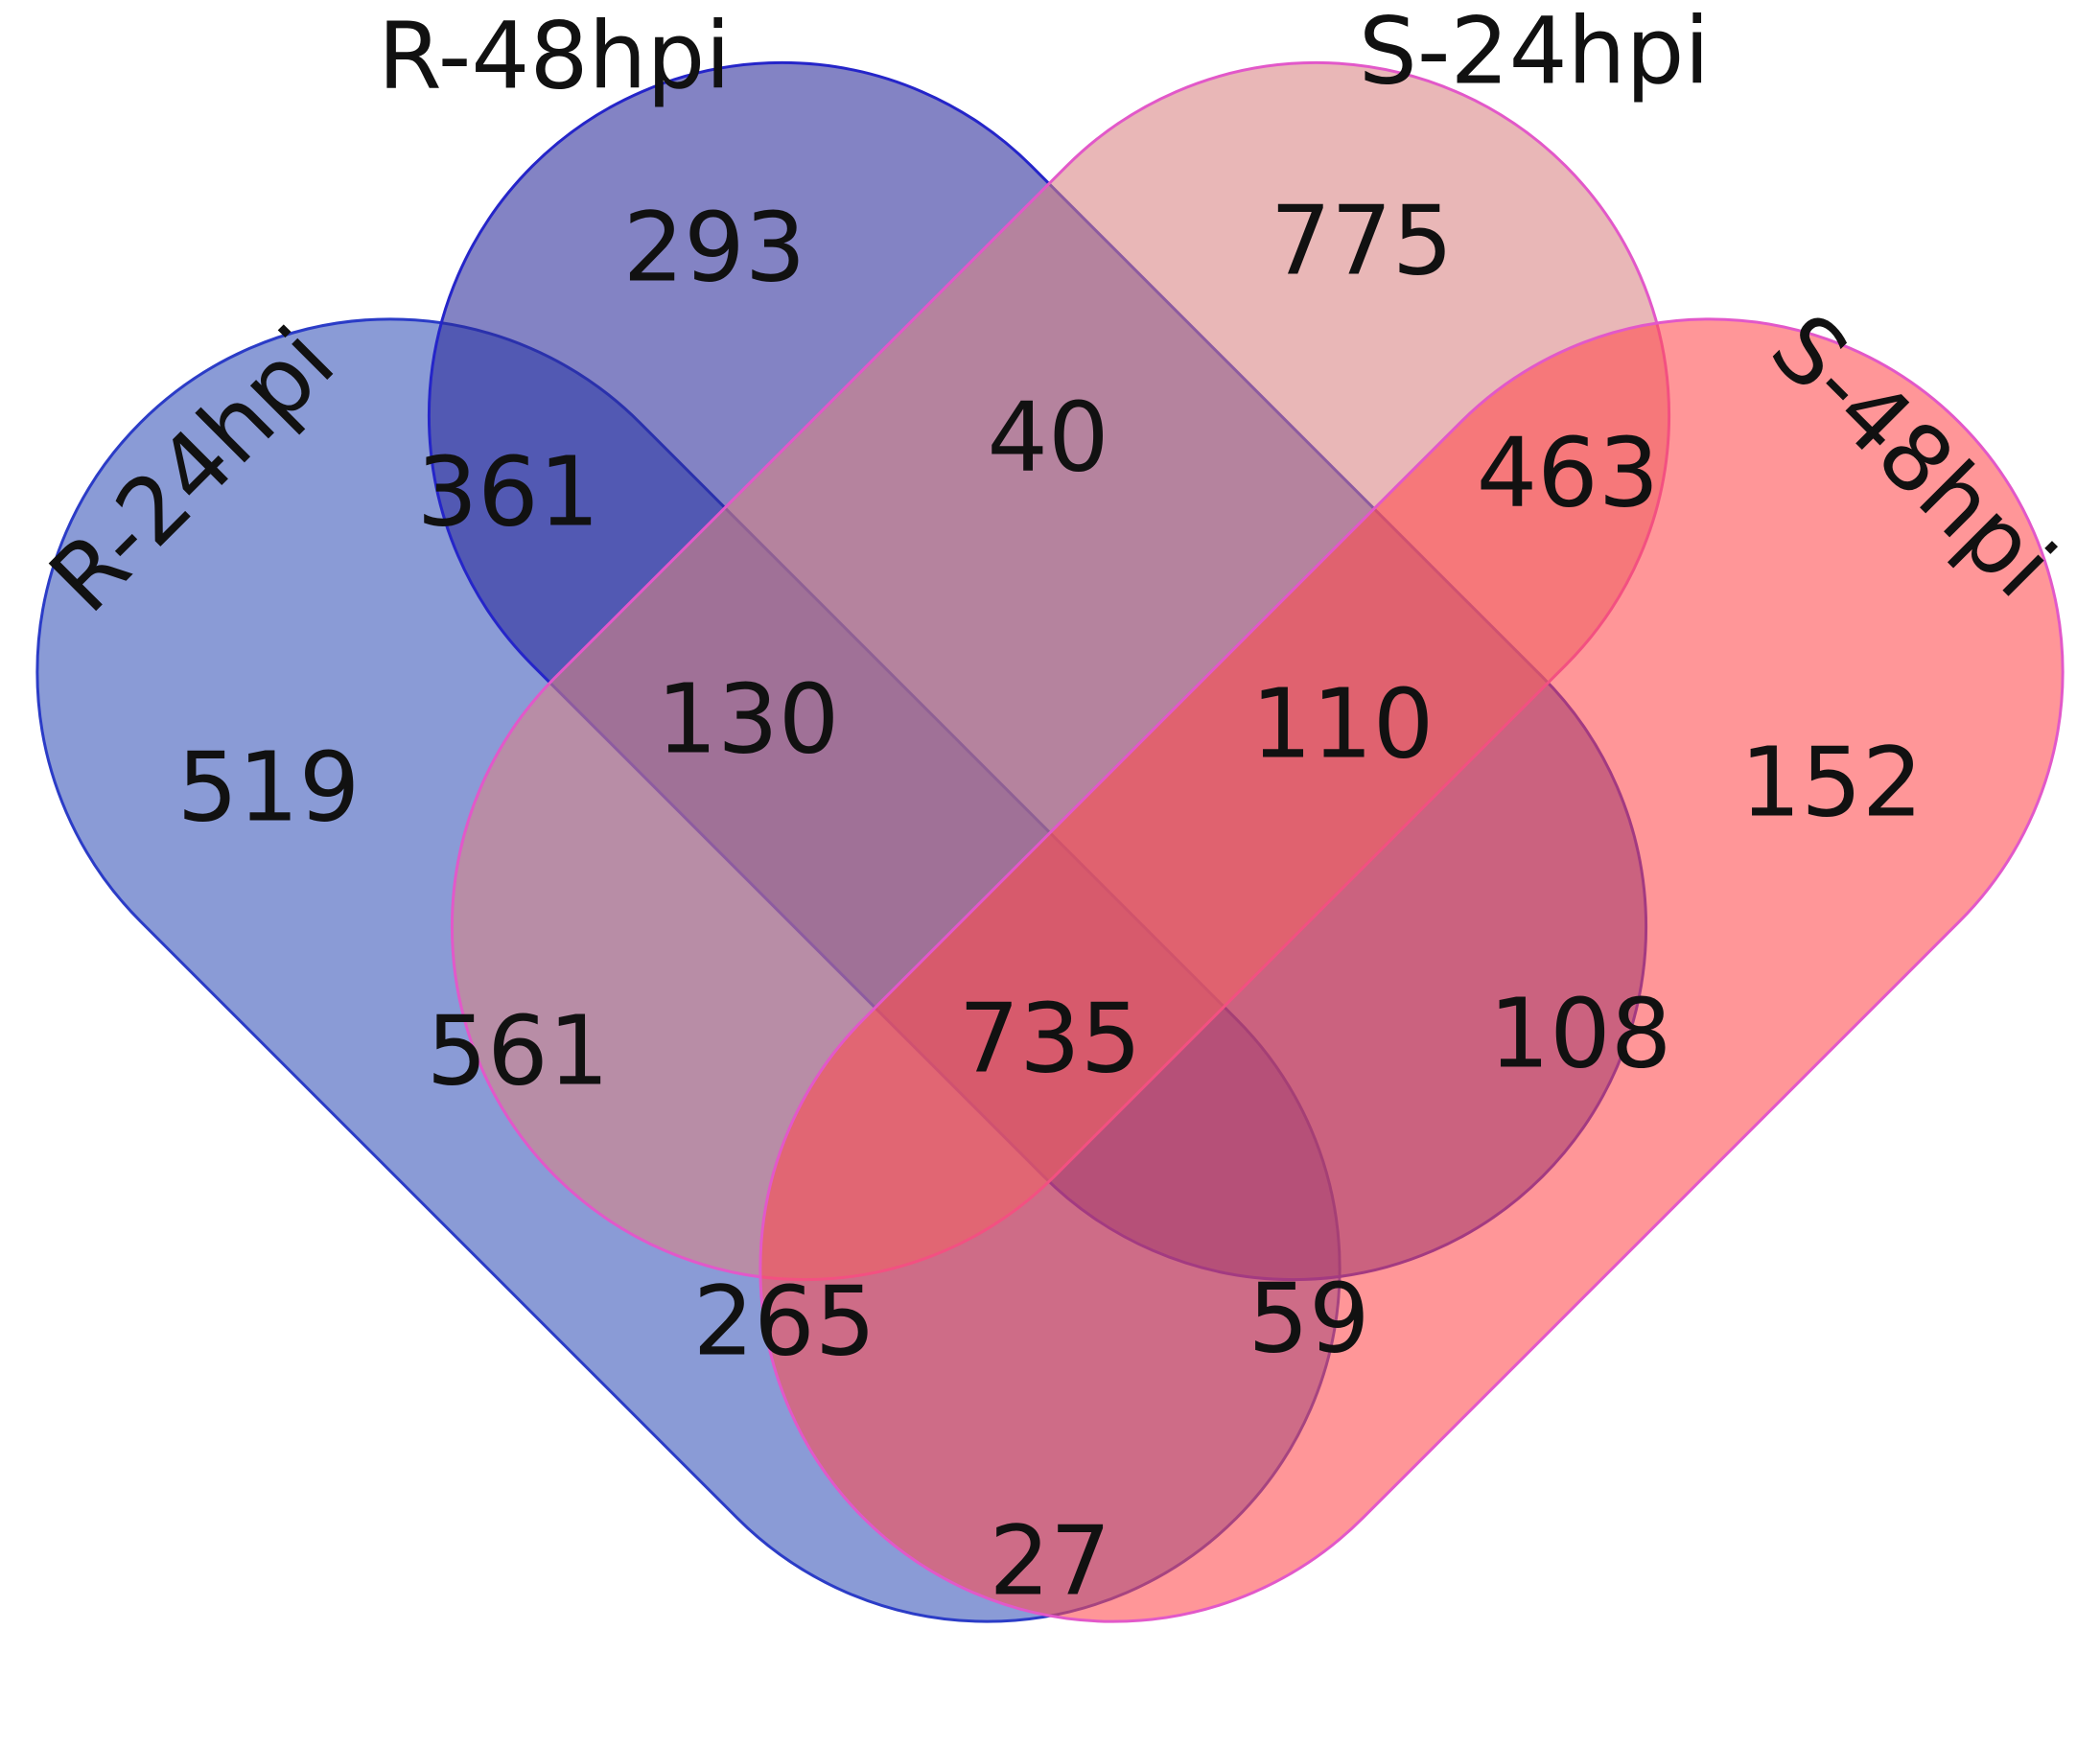  What do you see at coordinates (508, 491) in the screenshot?
I see `count-r24-r48: 361` at bounding box center [508, 491].